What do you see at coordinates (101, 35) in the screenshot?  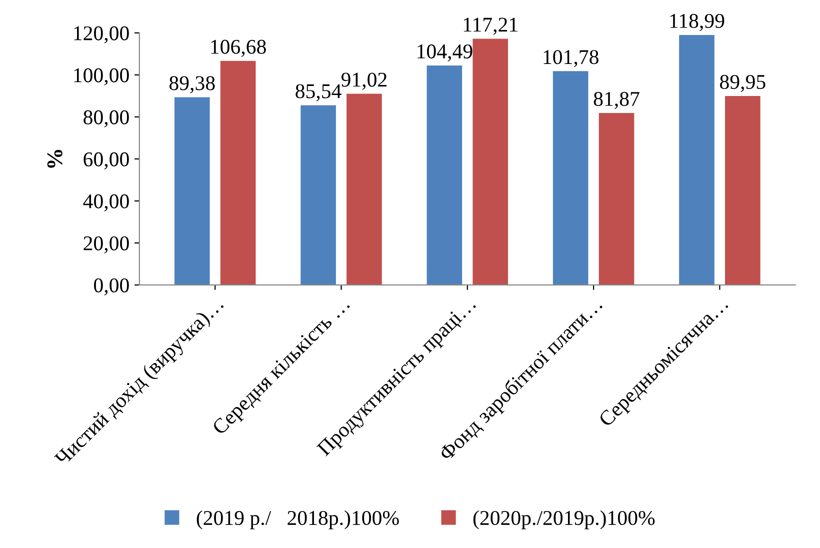 I see `y-tick-label: 120,00` at bounding box center [101, 35].